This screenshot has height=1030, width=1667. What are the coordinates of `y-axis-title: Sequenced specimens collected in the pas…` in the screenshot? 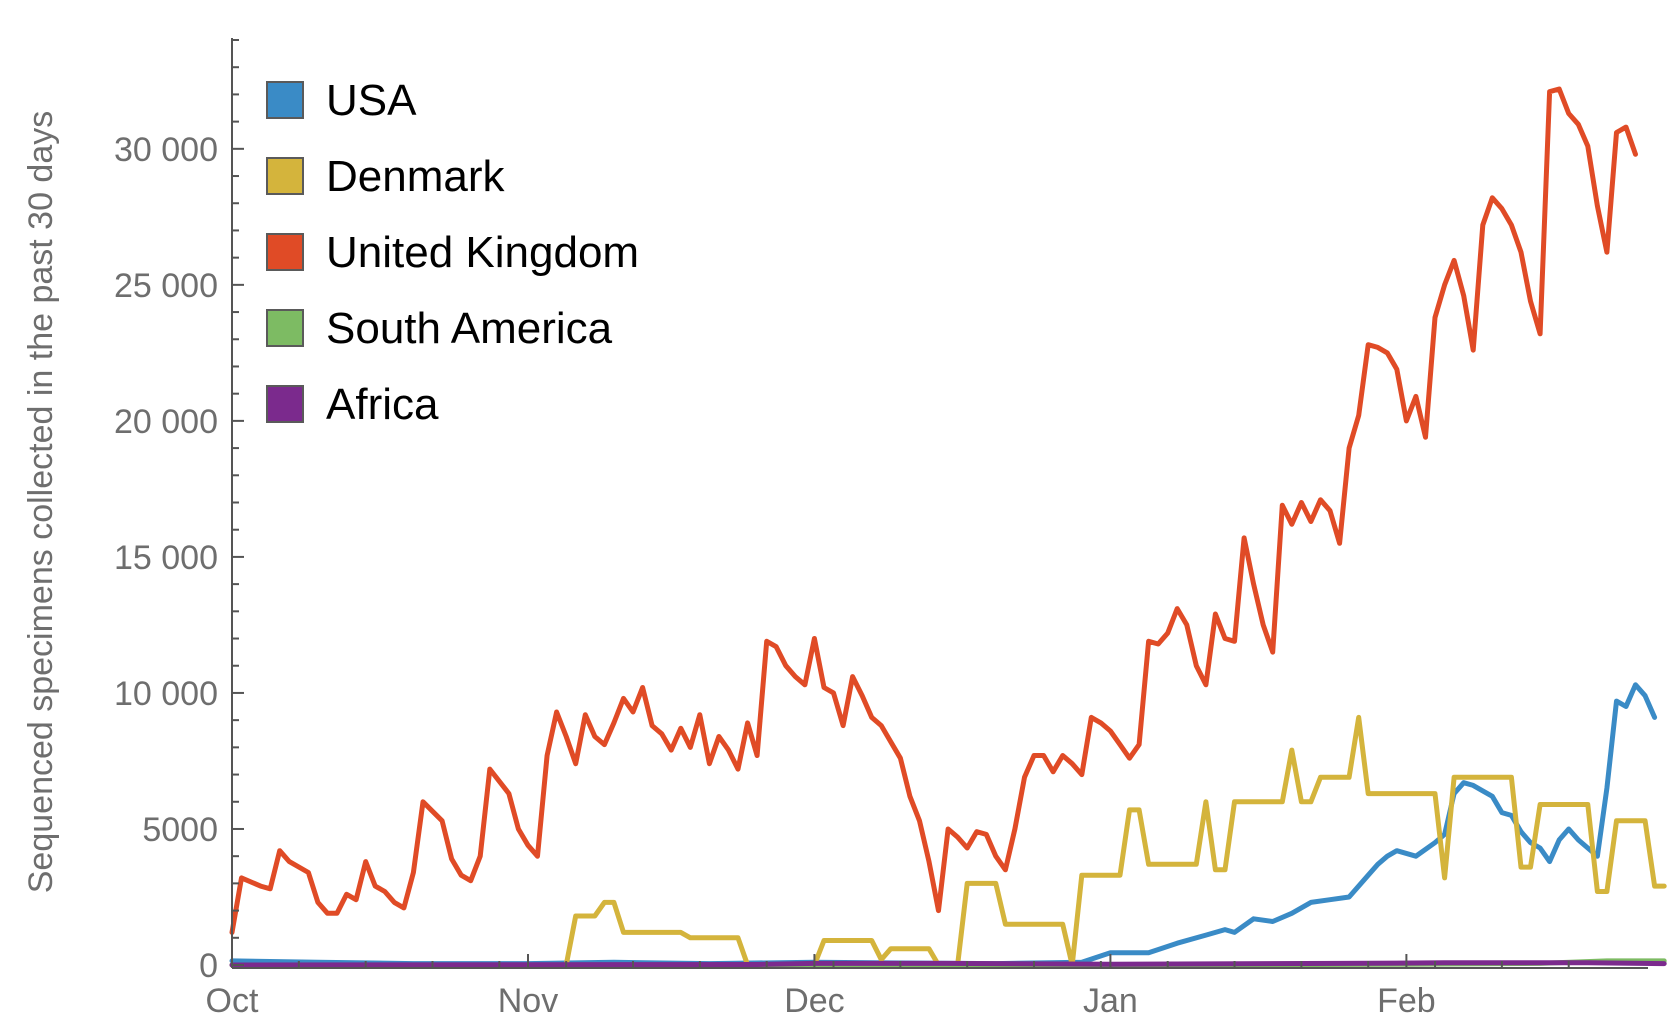 It's located at (41, 502).